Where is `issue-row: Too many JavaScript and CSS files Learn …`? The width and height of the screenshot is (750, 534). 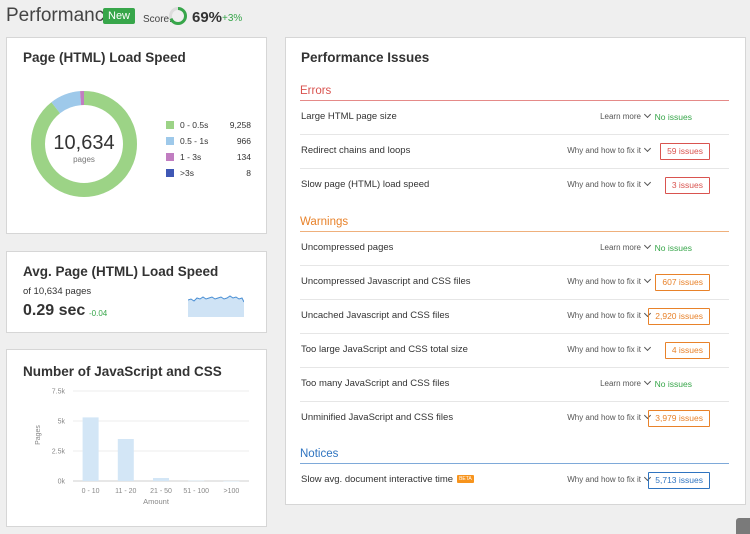 issue-row: Too many JavaScript and CSS files Learn … is located at coordinates (514, 385).